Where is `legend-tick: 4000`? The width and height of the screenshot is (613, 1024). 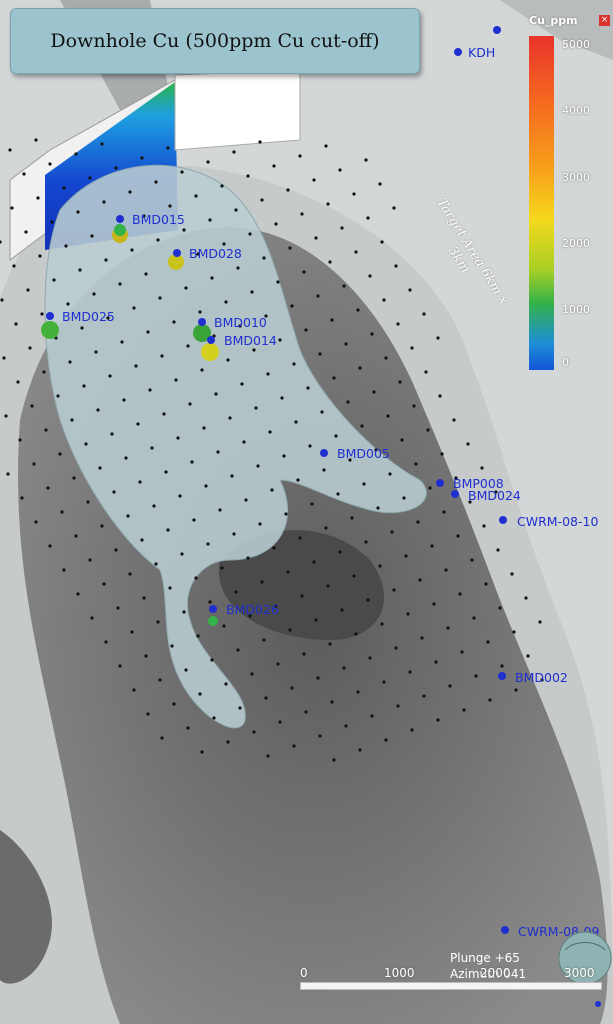 legend-tick: 4000 is located at coordinates (576, 110).